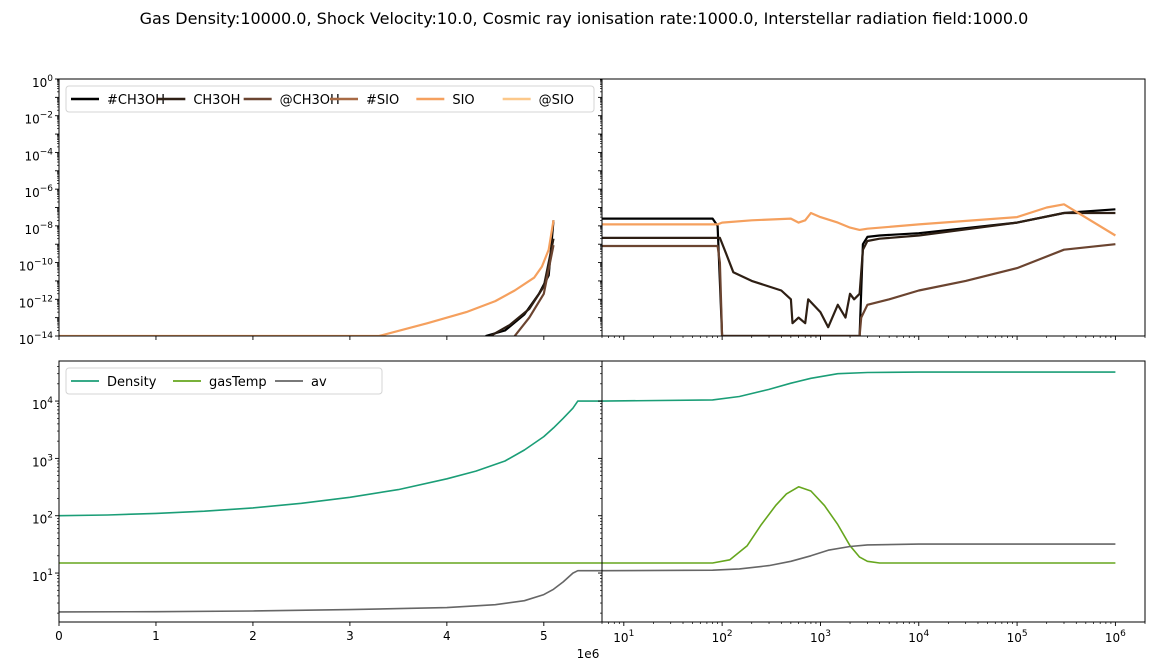  I want to click on y-tick-label: 10⁻⁴, so click(38, 155).